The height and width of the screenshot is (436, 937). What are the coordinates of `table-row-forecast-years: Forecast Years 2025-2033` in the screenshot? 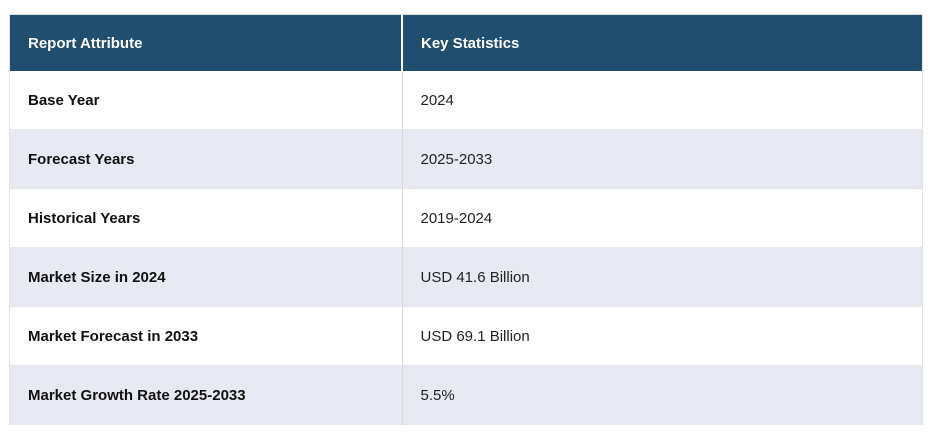 It's located at (466, 159).